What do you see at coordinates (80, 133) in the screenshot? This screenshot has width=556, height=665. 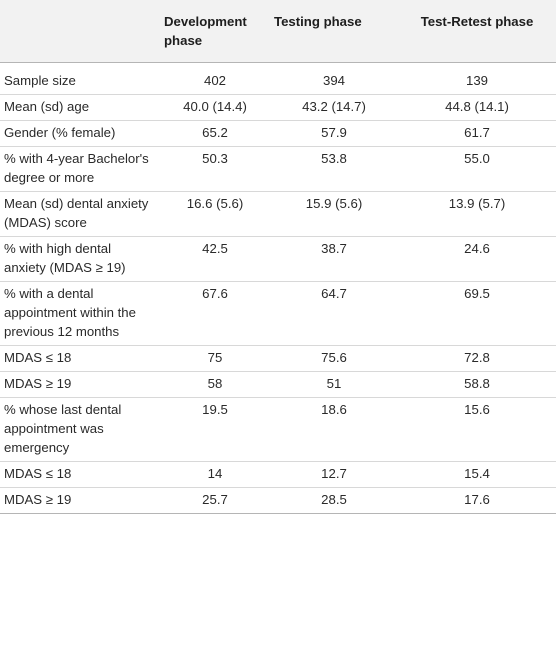 I see `row-label: Gender (% female)` at bounding box center [80, 133].